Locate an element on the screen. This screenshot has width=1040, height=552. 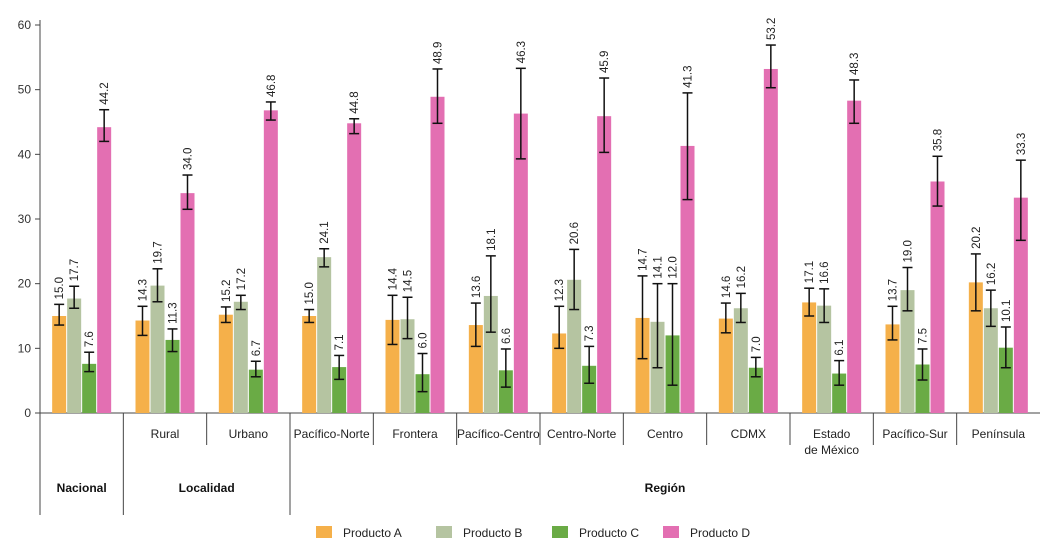
data-label: 20.2 is located at coordinates (977, 238).